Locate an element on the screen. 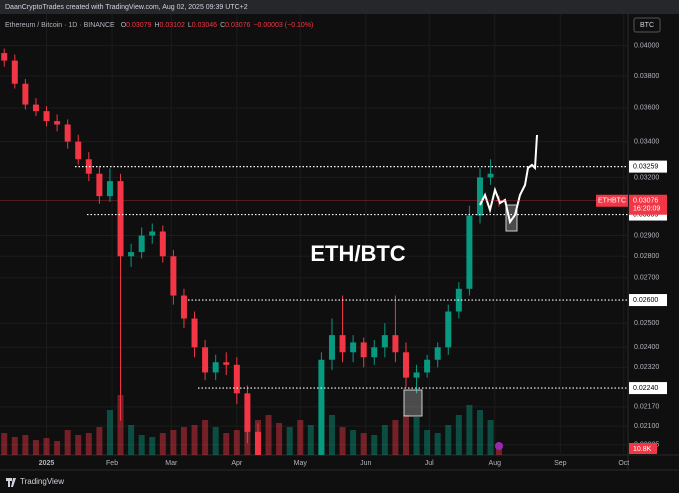 The height and width of the screenshot is (493, 679). y-tick-label: 0.04000 is located at coordinates (646, 45).